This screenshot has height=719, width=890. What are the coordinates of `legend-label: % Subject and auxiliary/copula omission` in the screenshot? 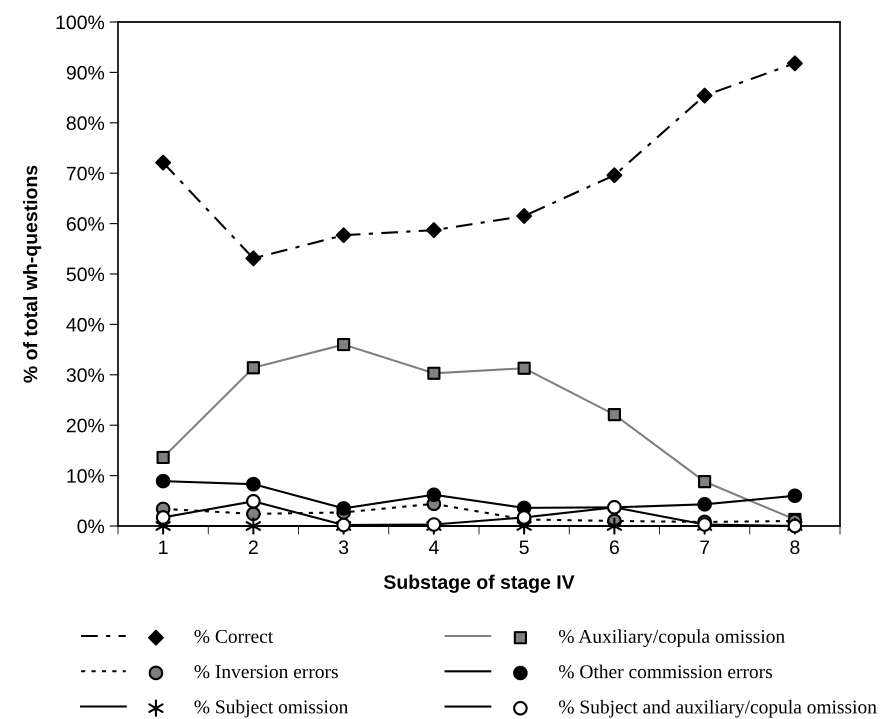 It's located at (717, 709).